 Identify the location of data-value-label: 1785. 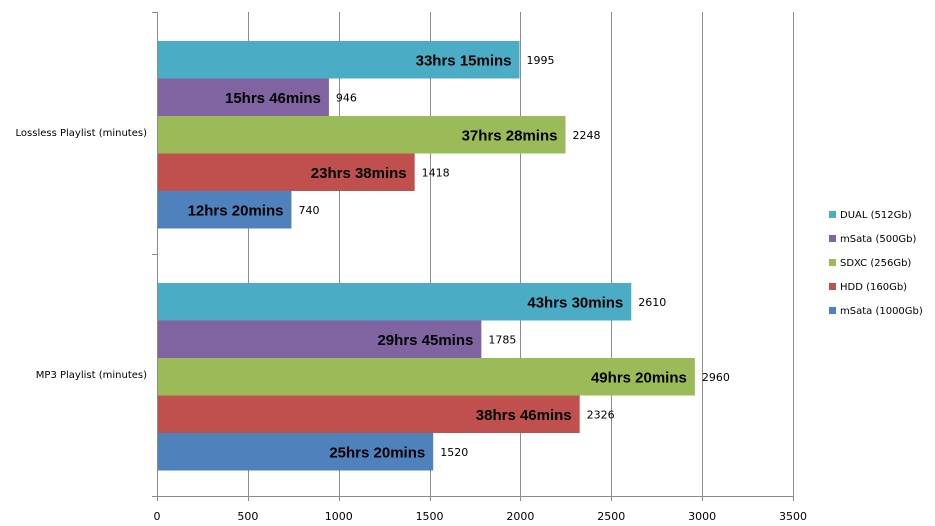
(502, 339).